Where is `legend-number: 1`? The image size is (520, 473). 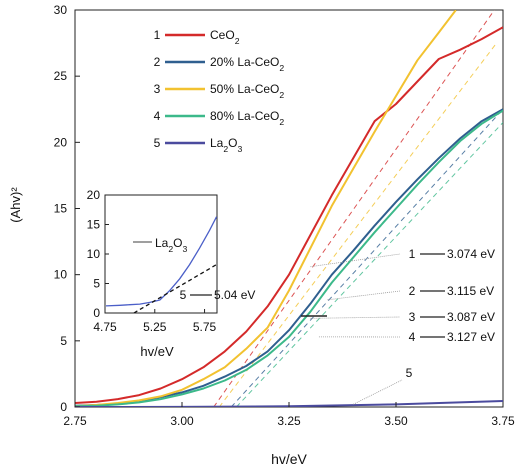
legend-number: 1 is located at coordinates (157, 35).